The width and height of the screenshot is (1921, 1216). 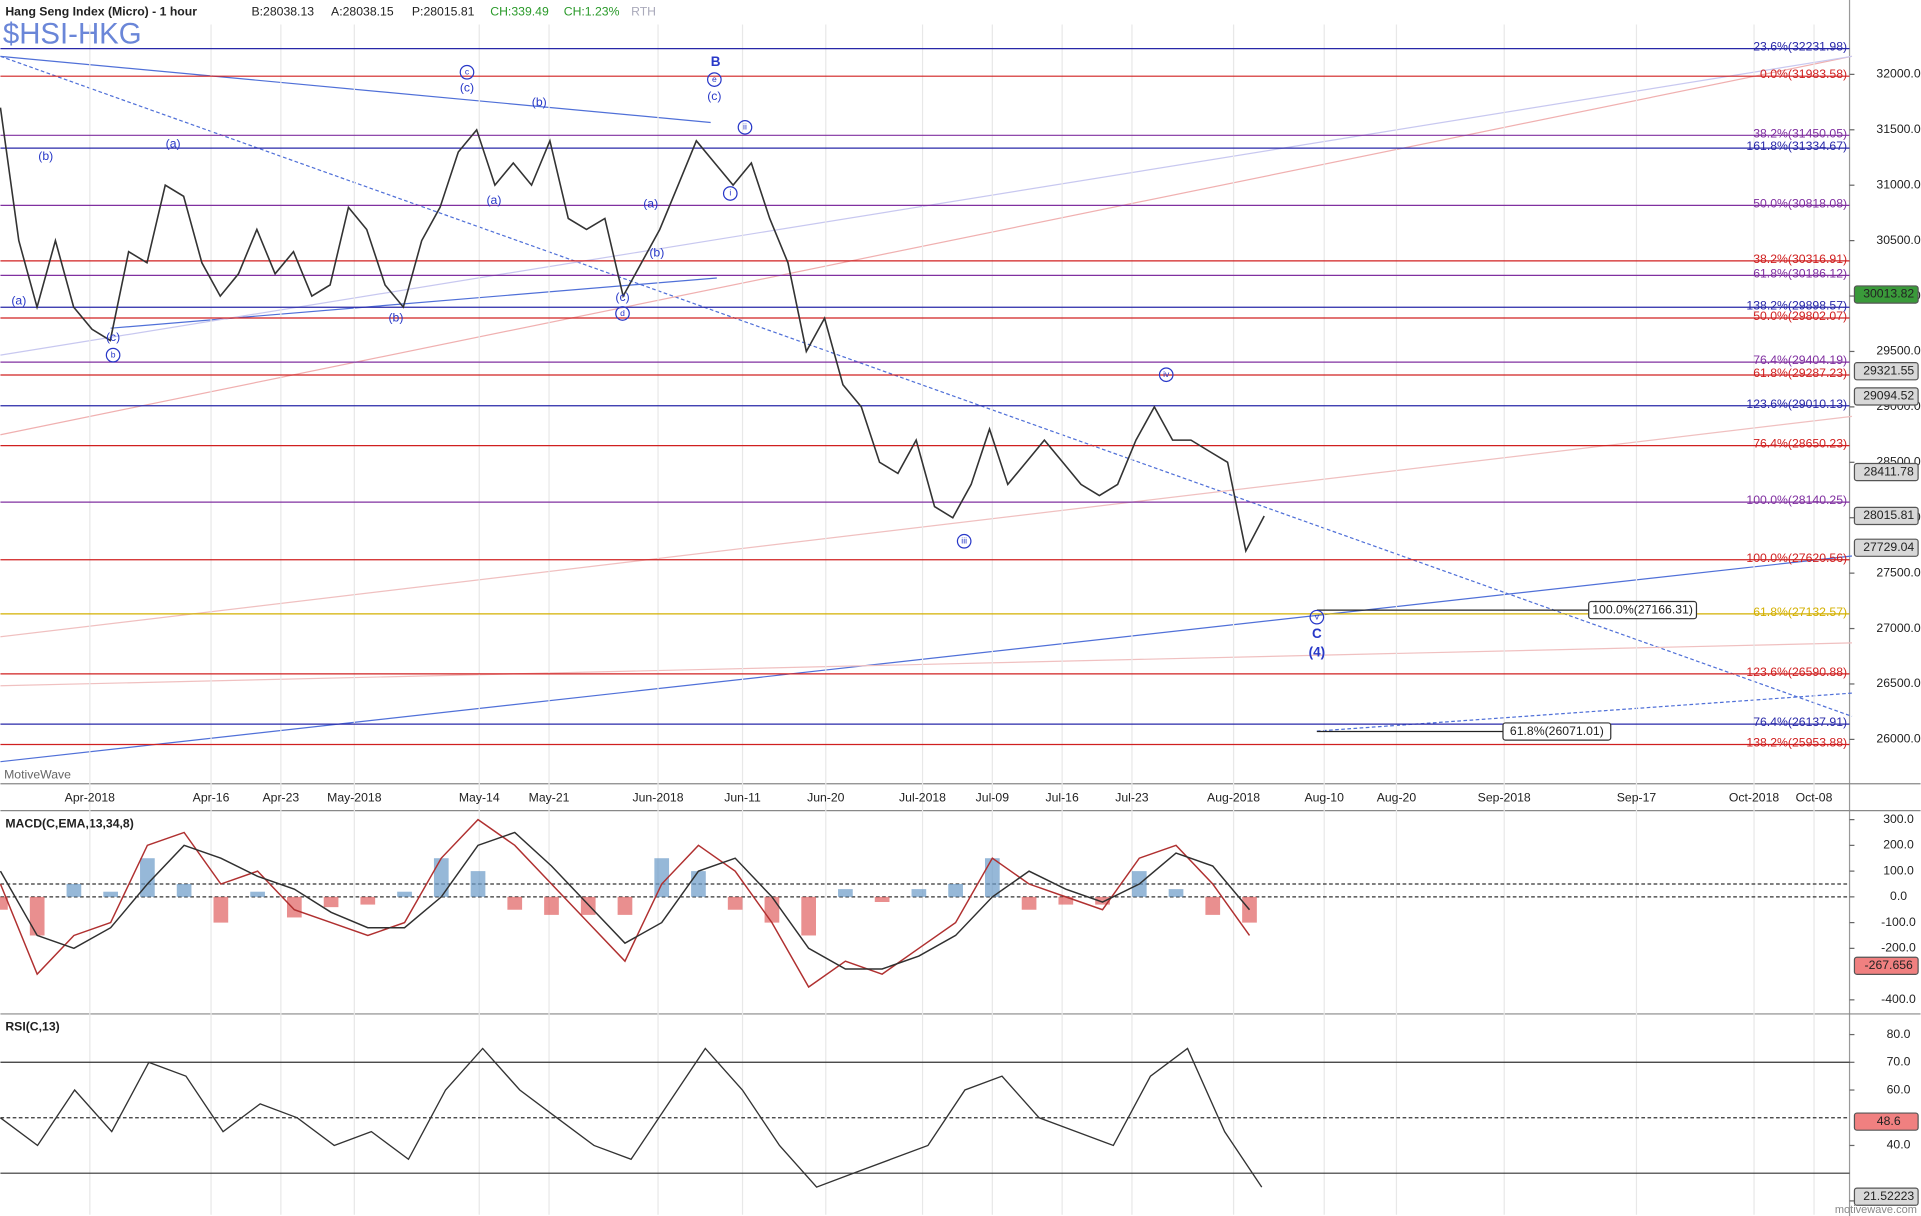 I want to click on y-tick-label: 26000.0, so click(x=1898, y=739).